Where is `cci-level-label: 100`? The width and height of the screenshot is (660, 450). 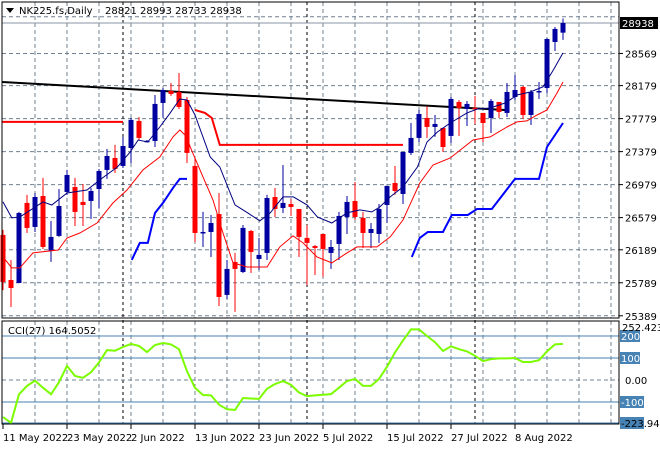
cci-level-label: 100 is located at coordinates (630, 359).